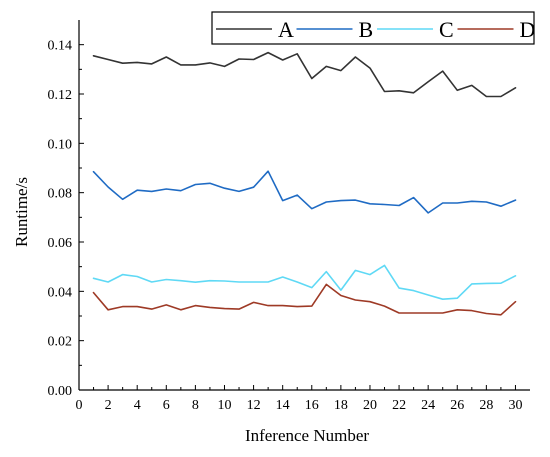 This screenshot has width=550, height=457. What do you see at coordinates (195, 405) in the screenshot?
I see `x-tick-label: 8` at bounding box center [195, 405].